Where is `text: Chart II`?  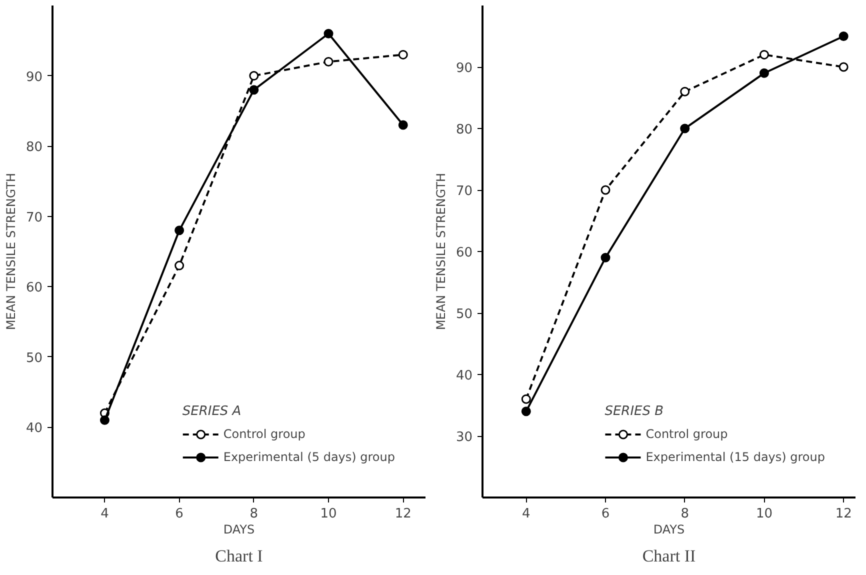
text: Chart II is located at coordinates (669, 556).